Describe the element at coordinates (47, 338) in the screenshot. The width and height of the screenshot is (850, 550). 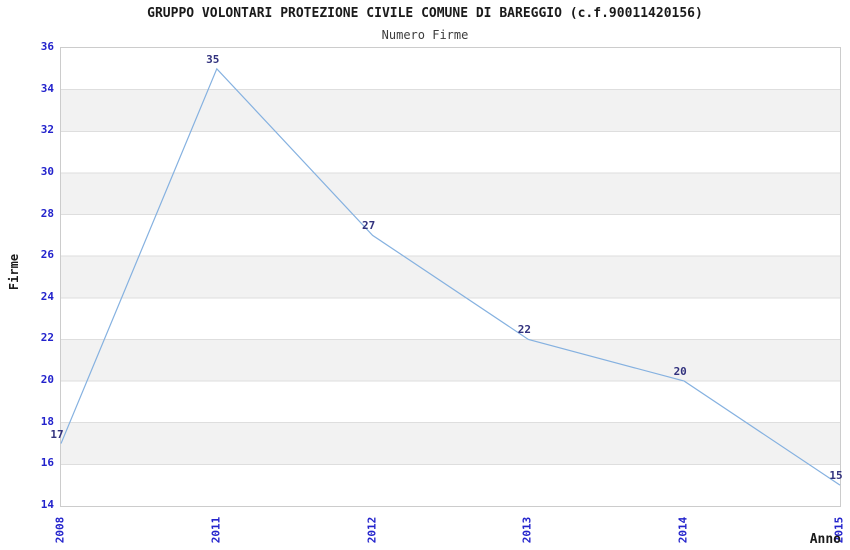
I see `y-tick-label: 22` at that location.